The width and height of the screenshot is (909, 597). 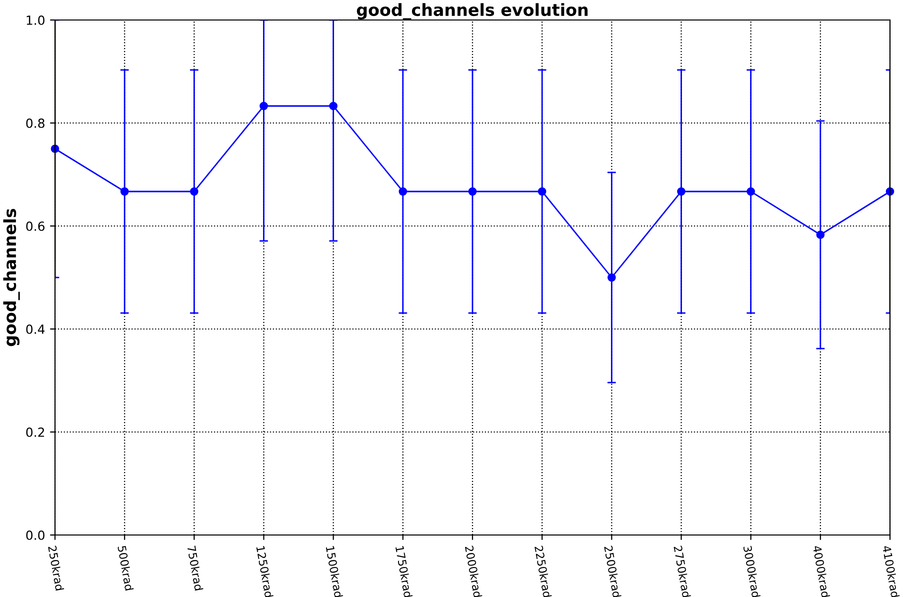 What do you see at coordinates (35, 20) in the screenshot?
I see `y-tick-label: 1.0` at bounding box center [35, 20].